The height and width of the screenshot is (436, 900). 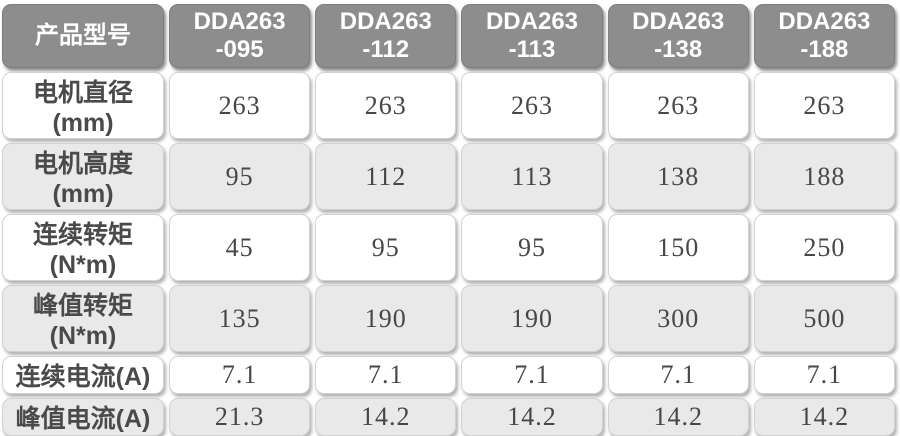 What do you see at coordinates (83, 36) in the screenshot?
I see `corner-header-cell: 产品型号` at bounding box center [83, 36].